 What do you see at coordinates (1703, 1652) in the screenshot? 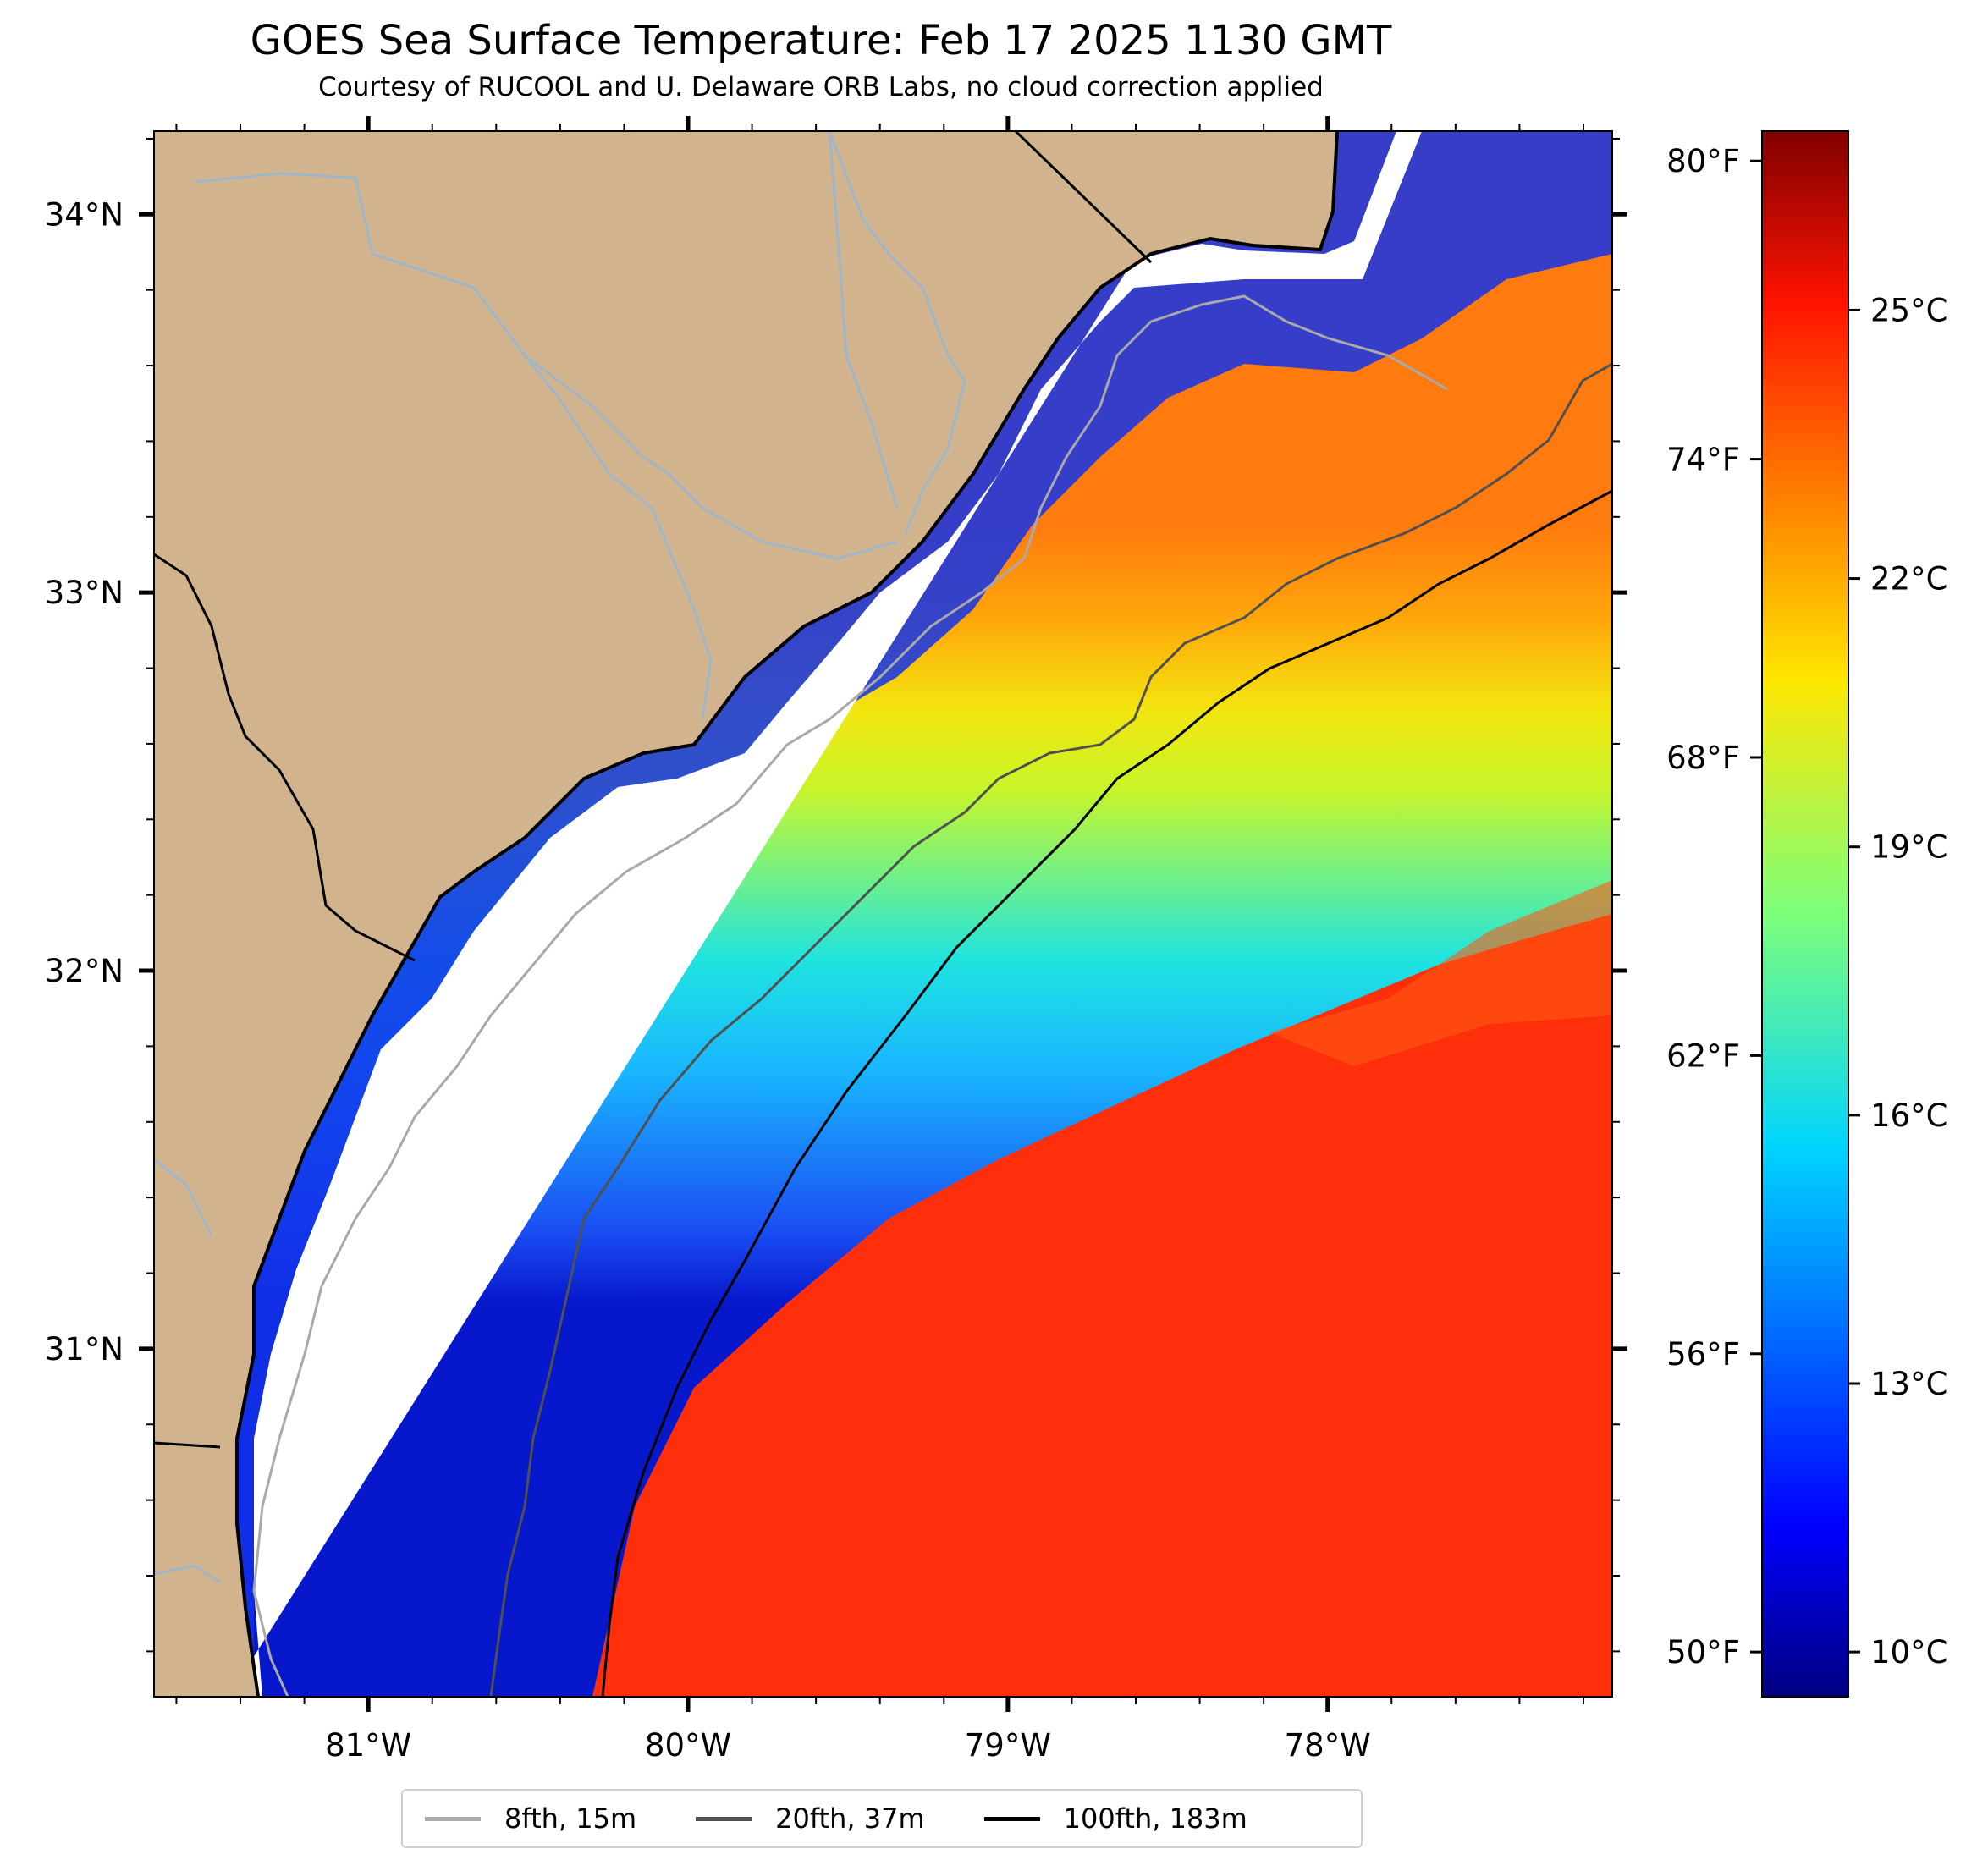
I see `fahrenheit-tick-label: 50°F` at bounding box center [1703, 1652].